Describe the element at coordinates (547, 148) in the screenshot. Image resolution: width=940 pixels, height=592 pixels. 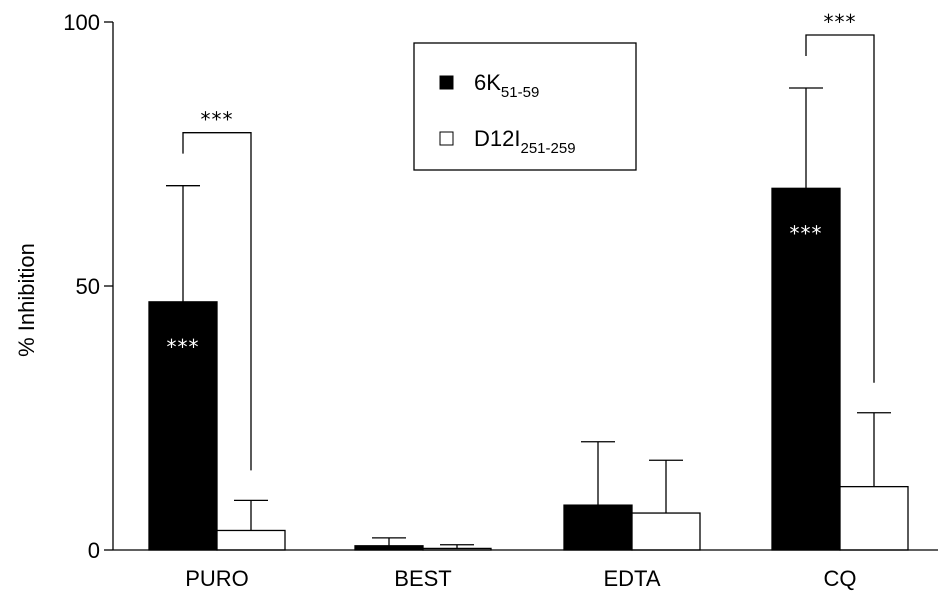
I see `legend-subscript-series-2: 251-259` at that location.